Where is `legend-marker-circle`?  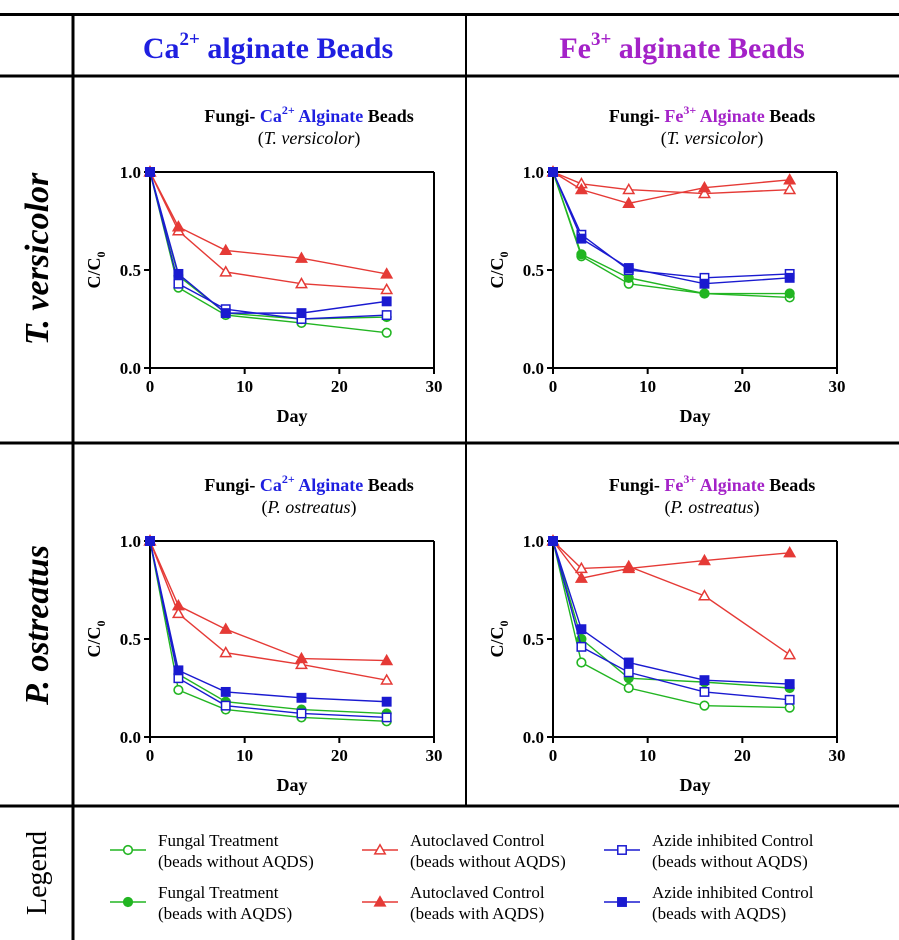
legend-marker-circle is located at coordinates (128, 902).